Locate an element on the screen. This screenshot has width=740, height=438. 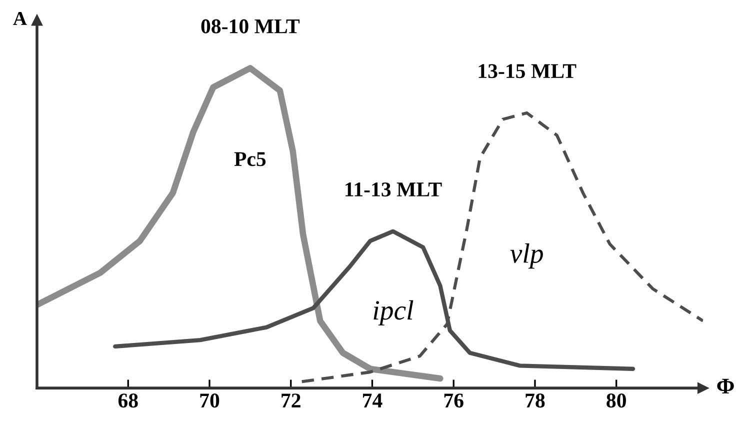
annotation: 11-13 MLT is located at coordinates (394, 189).